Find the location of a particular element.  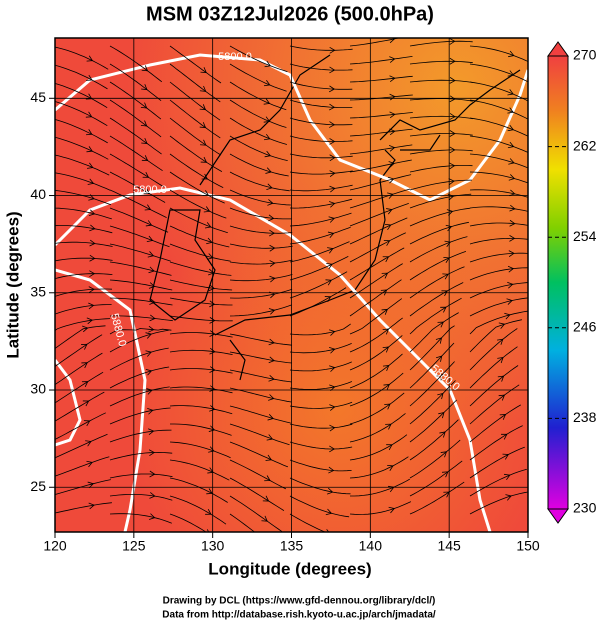

chart-title: MSM 03Z12Jul2026 (500.0hPa) is located at coordinates (290, 14).